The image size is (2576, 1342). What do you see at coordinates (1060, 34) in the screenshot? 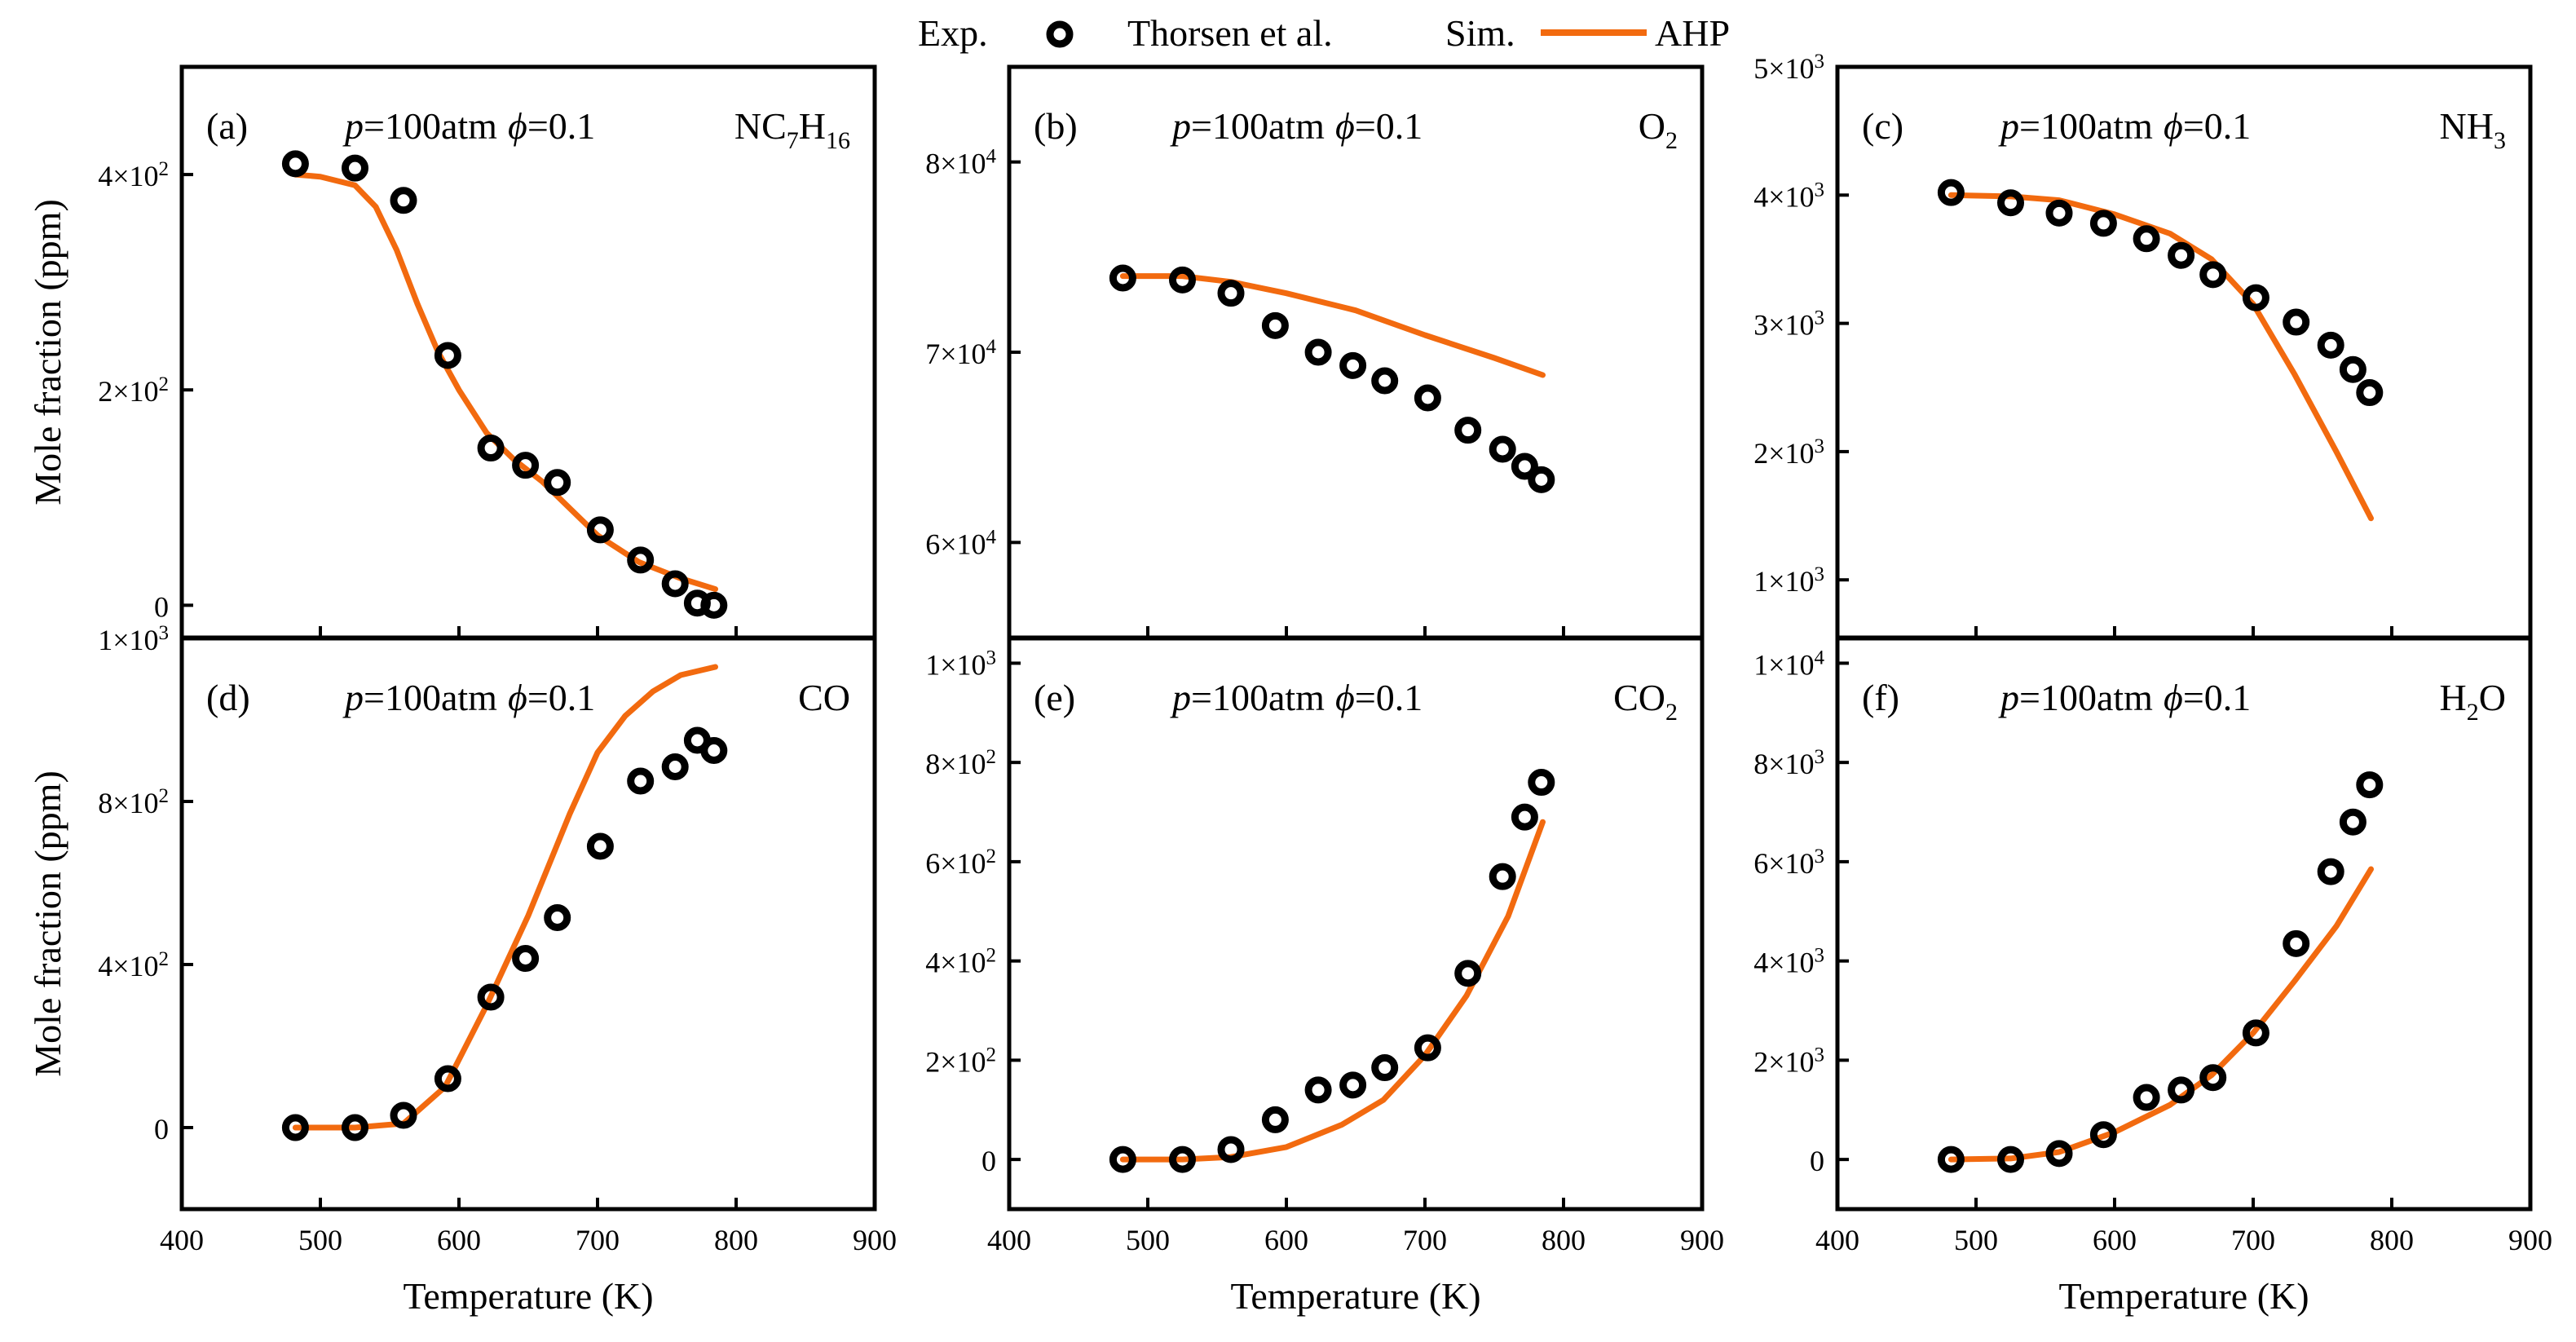
I see `legend-exp-marker` at bounding box center [1060, 34].